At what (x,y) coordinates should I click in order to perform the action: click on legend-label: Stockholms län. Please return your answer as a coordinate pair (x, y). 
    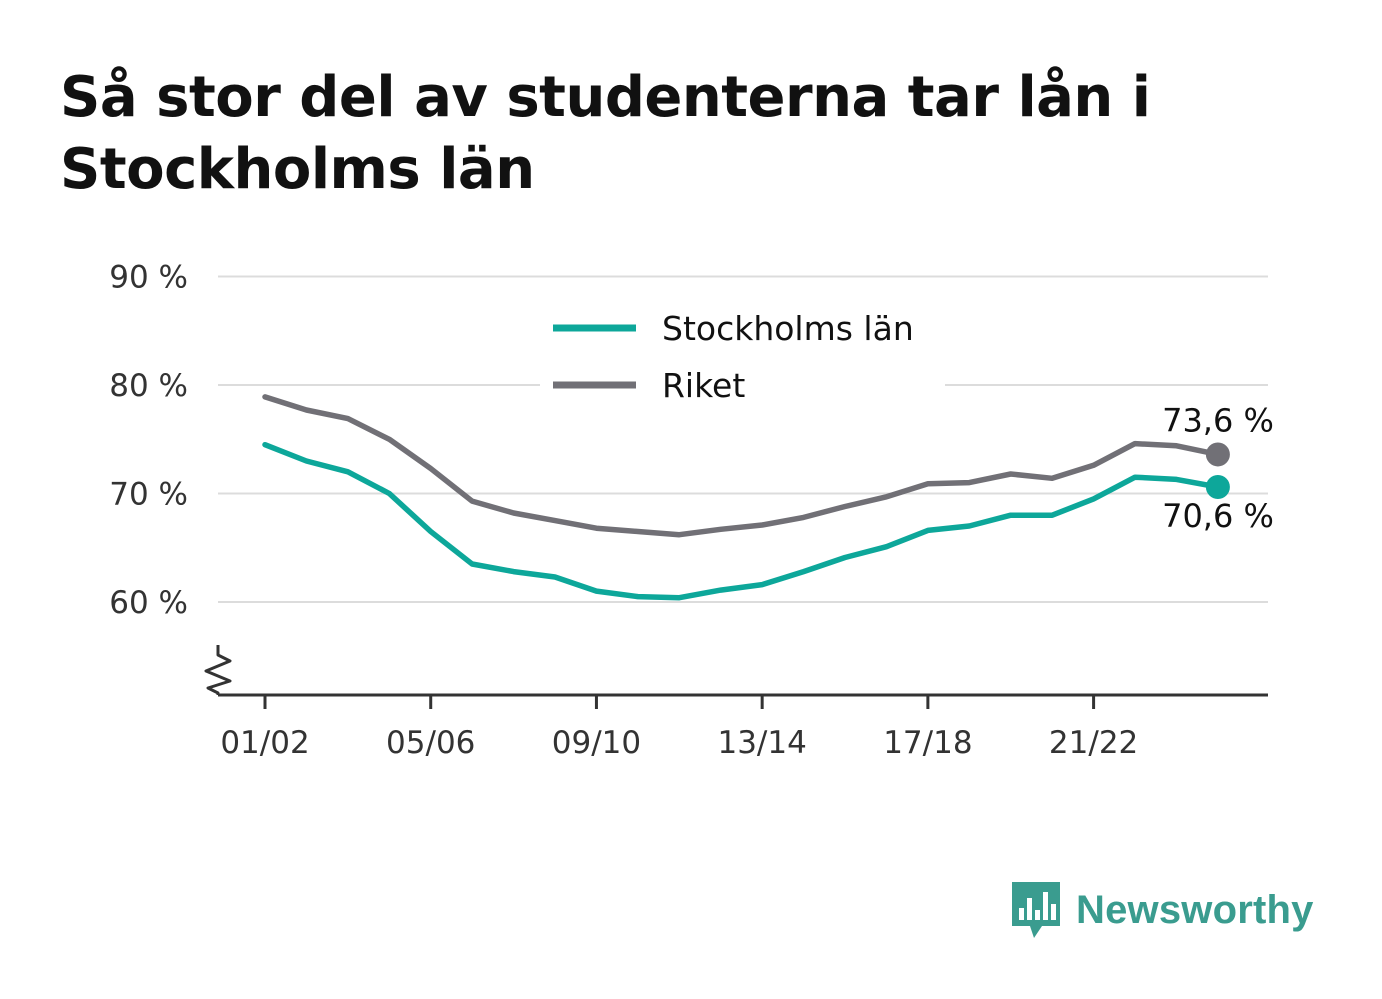
    Looking at the image, I should click on (788, 328).